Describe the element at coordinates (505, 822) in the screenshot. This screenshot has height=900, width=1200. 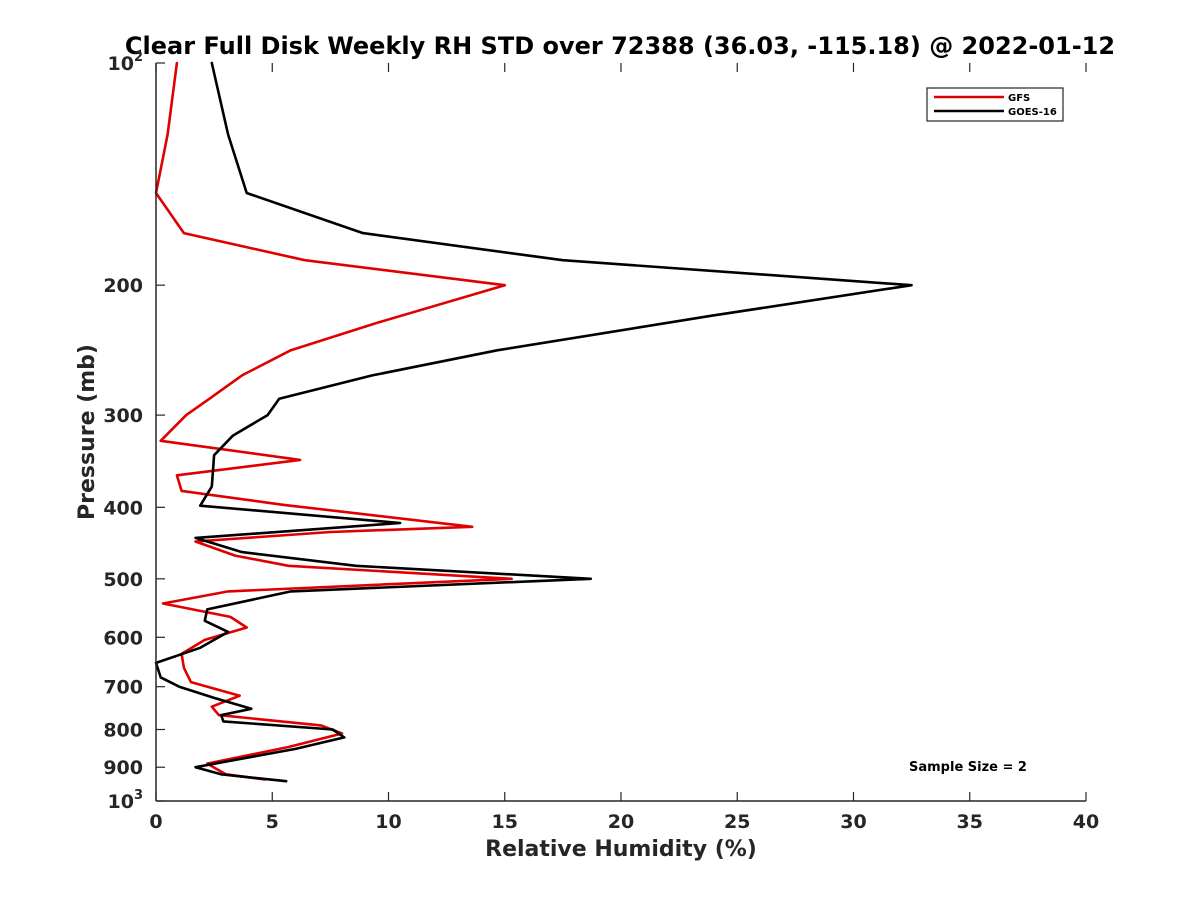
I see `x-tick-label: 15` at that location.